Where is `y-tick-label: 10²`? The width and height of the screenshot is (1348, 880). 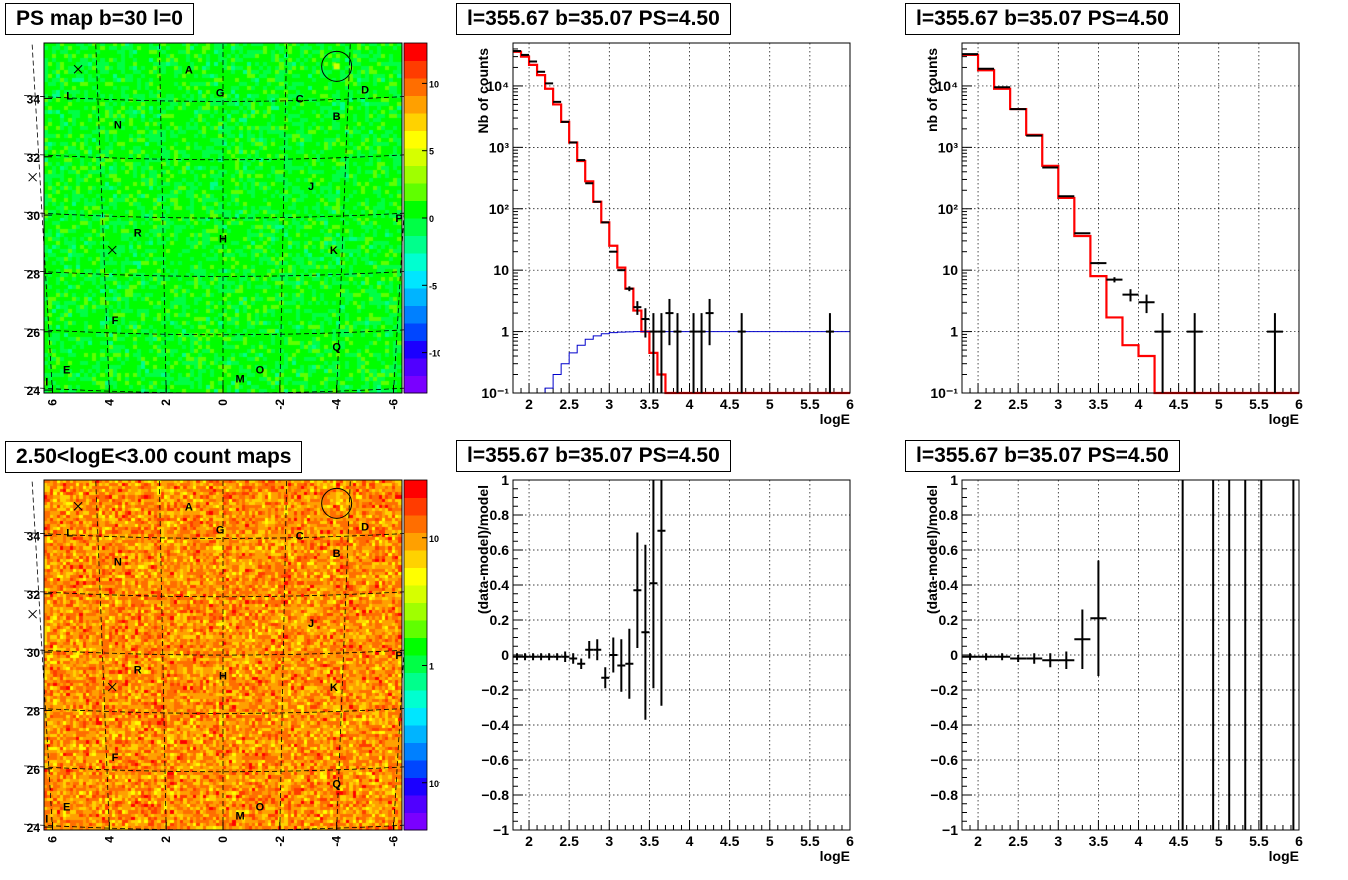
y-tick-label: 10² is located at coordinates (499, 209).